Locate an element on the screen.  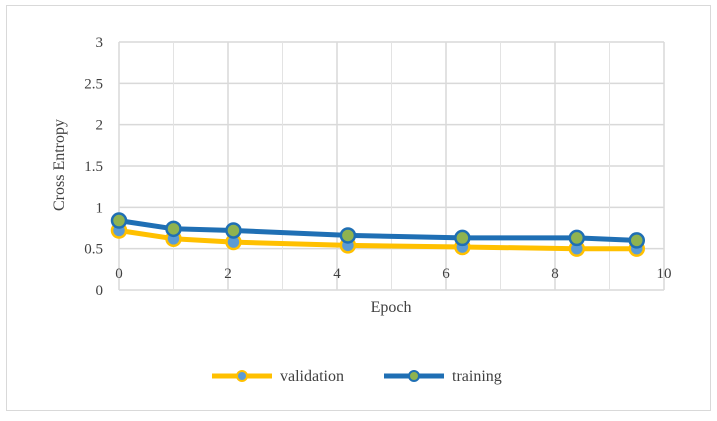
legend-item-training: training is located at coordinates (443, 376).